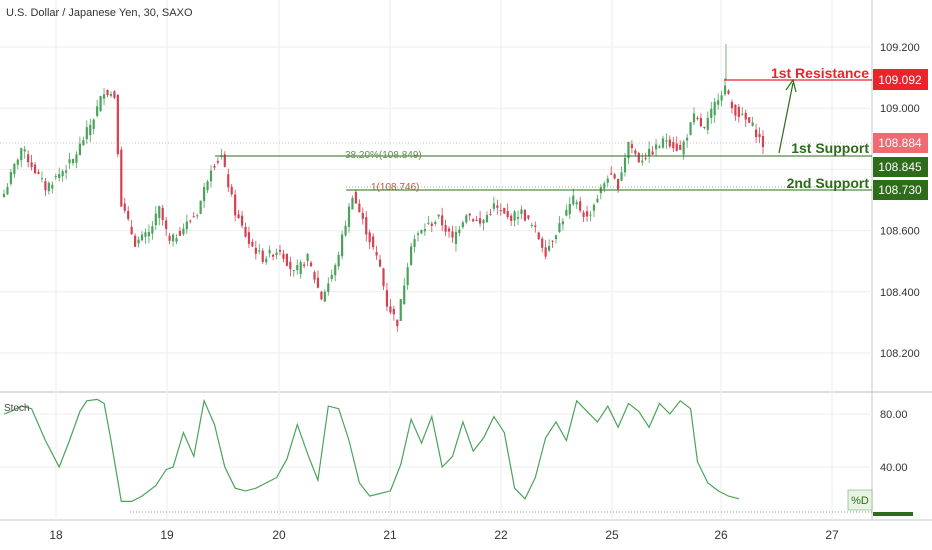  What do you see at coordinates (444, 535) in the screenshot?
I see `time-axis-ticks: 18 19 20 21 22 25 26 27` at bounding box center [444, 535].